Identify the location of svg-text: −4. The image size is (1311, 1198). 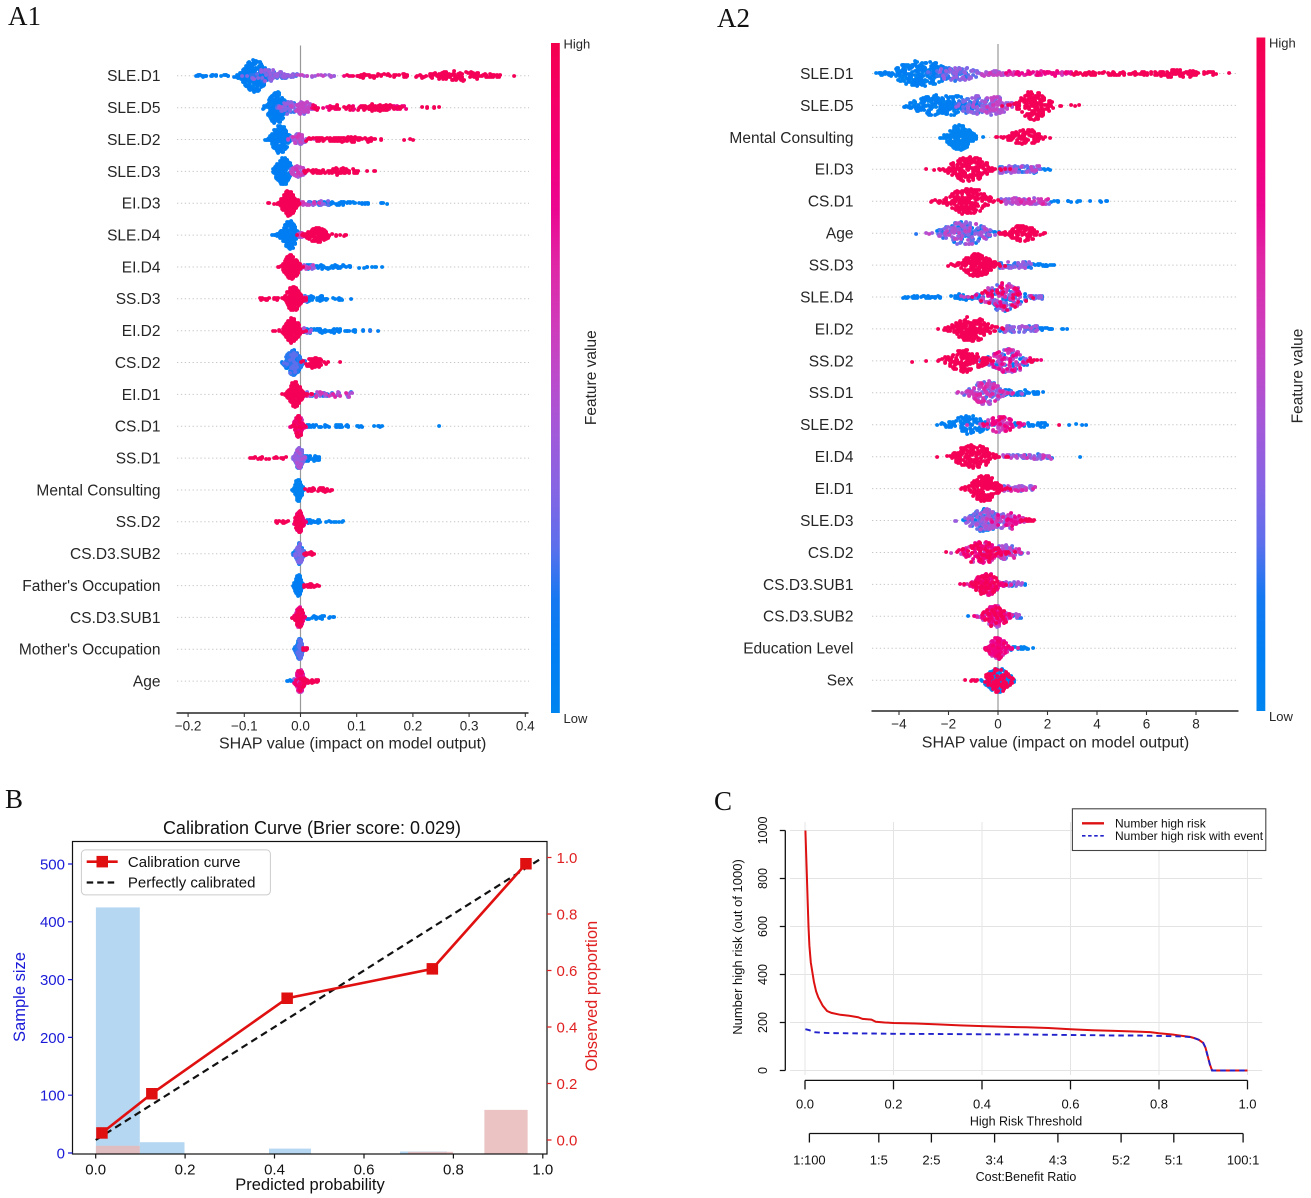
(899, 724).